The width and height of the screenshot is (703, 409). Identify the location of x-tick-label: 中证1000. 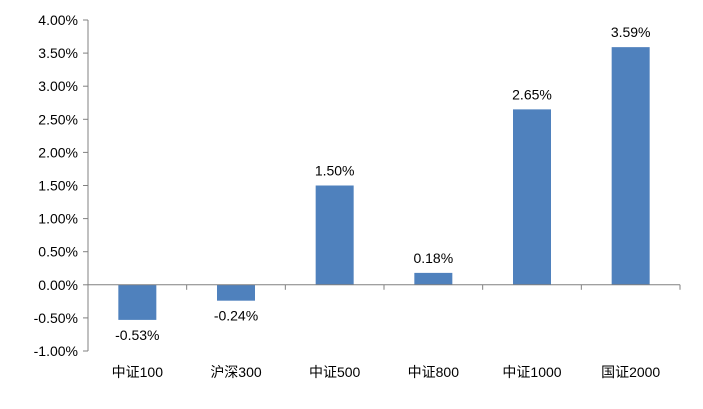
(531, 372).